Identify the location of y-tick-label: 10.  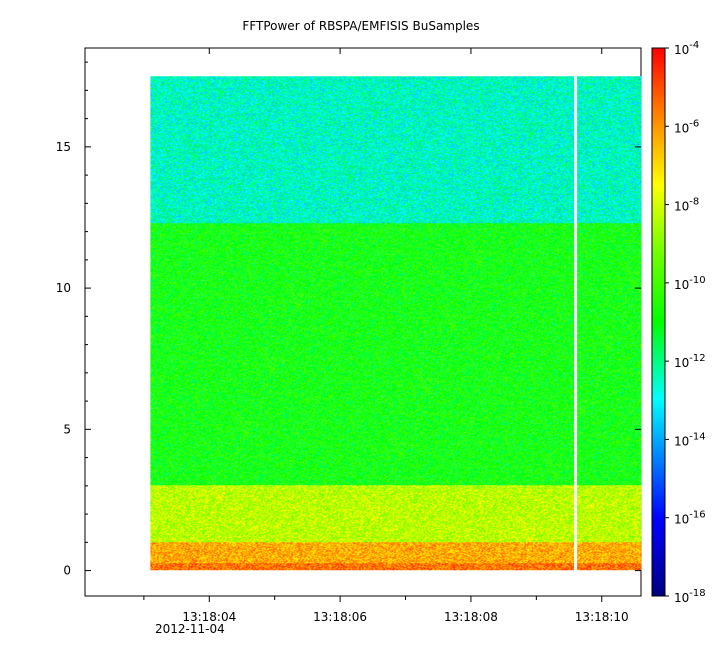
(63, 288).